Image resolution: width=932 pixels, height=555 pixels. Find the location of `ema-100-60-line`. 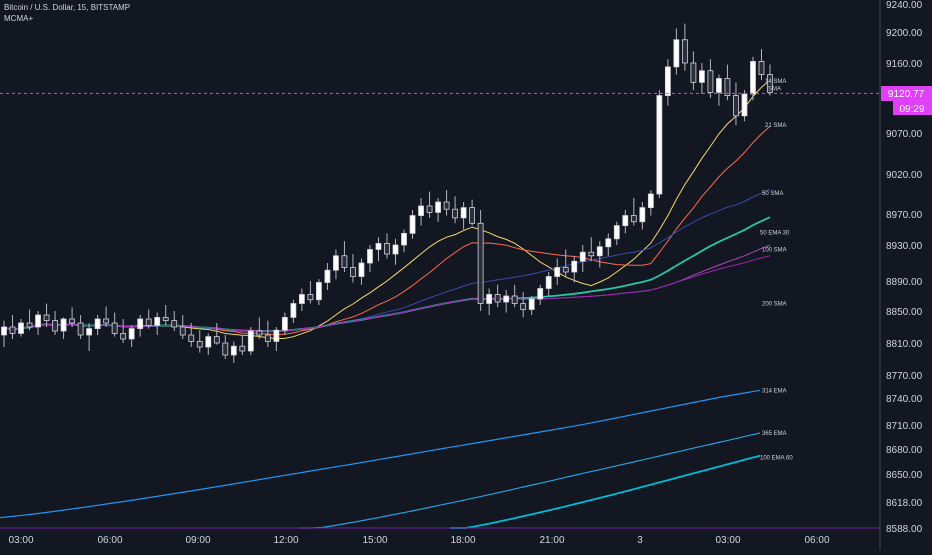

ema-100-60-line is located at coordinates (605, 491).